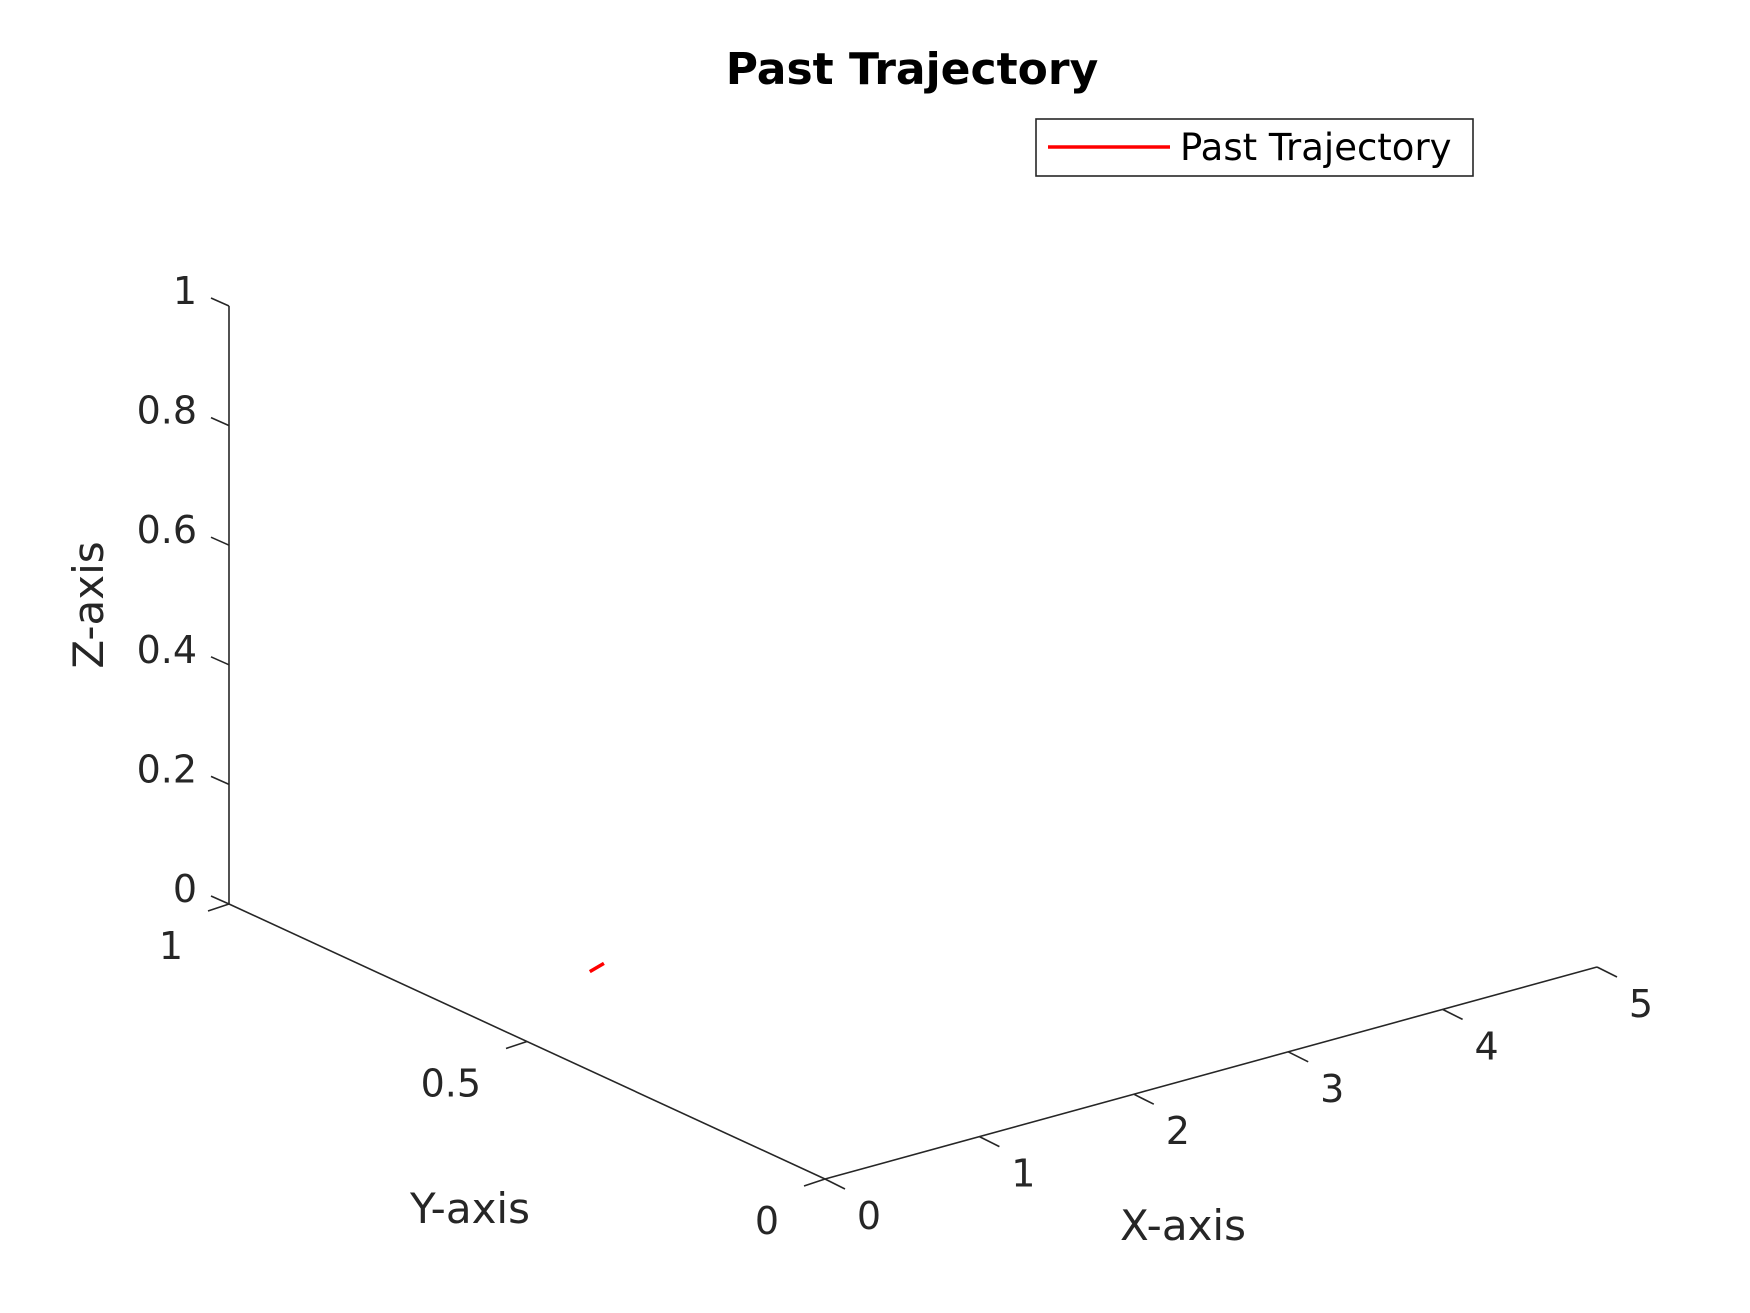 This screenshot has width=1750, height=1313. I want to click on y-tick-label: 0.5, so click(451, 1084).